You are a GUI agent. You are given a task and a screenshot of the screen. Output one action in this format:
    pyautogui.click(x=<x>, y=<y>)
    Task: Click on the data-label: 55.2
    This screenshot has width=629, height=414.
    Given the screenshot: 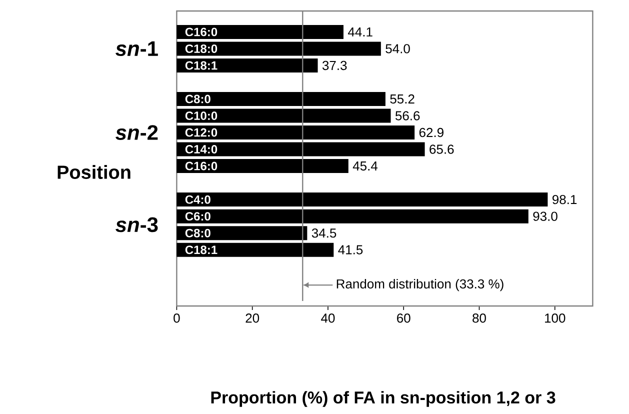 What is the action you would take?
    pyautogui.click(x=402, y=99)
    